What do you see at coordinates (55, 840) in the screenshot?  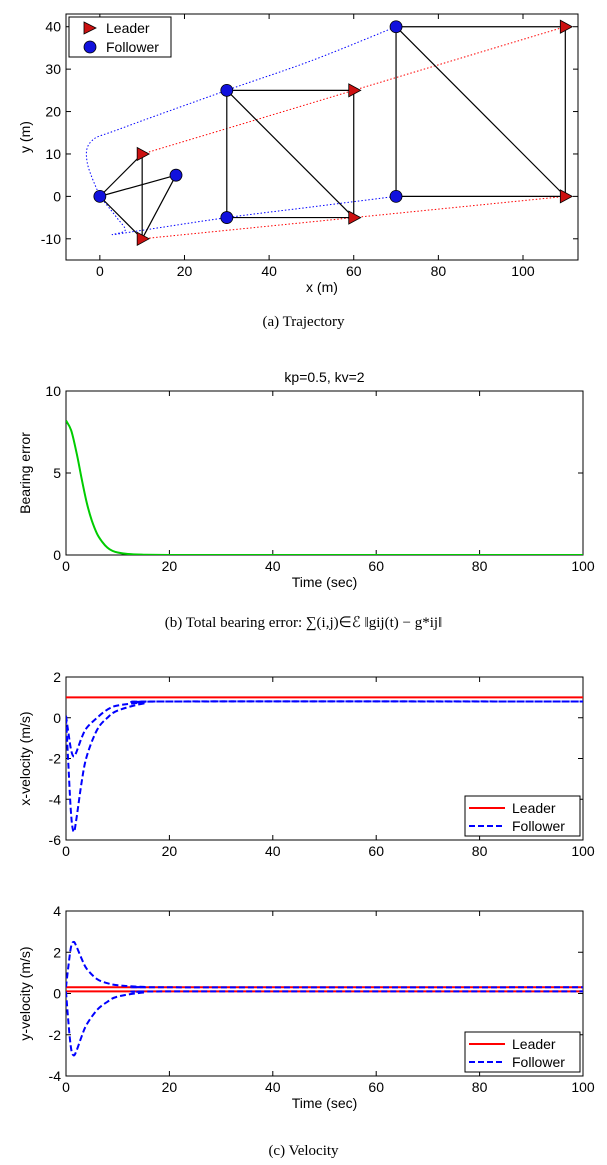 I see `y-tick-label: -6` at bounding box center [55, 840].